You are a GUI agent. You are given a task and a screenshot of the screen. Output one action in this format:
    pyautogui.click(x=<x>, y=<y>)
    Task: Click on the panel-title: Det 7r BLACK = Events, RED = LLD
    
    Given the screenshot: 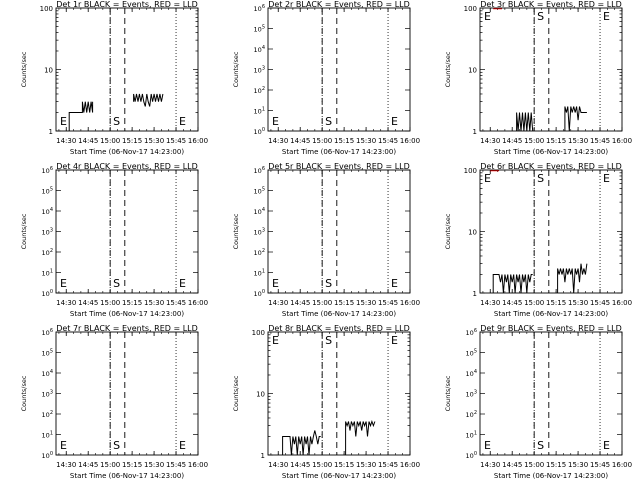 What is the action you would take?
    pyautogui.click(x=127, y=328)
    